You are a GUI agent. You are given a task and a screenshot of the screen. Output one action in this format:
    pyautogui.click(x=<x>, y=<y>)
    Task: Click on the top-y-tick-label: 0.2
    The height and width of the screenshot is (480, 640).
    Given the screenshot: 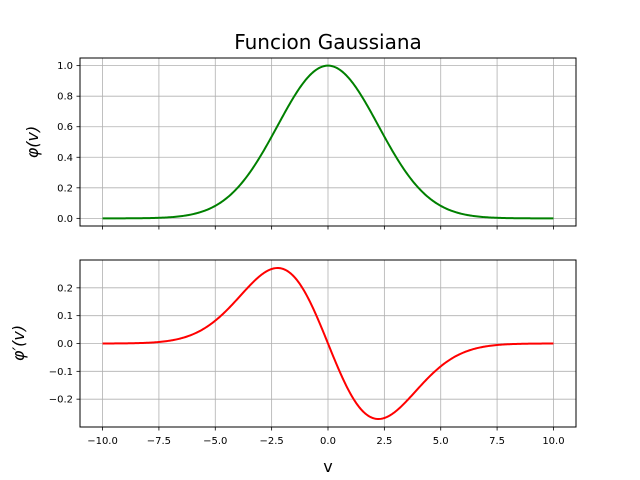 What is the action you would take?
    pyautogui.click(x=65, y=188)
    